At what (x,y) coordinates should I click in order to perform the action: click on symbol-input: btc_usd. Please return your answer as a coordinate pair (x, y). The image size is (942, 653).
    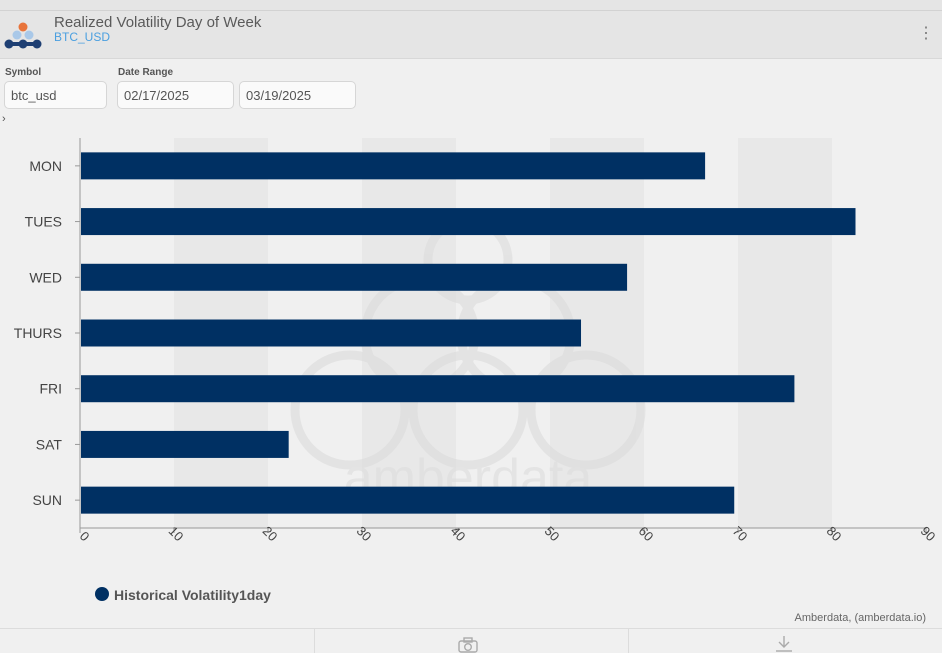
    Looking at the image, I should click on (55, 95).